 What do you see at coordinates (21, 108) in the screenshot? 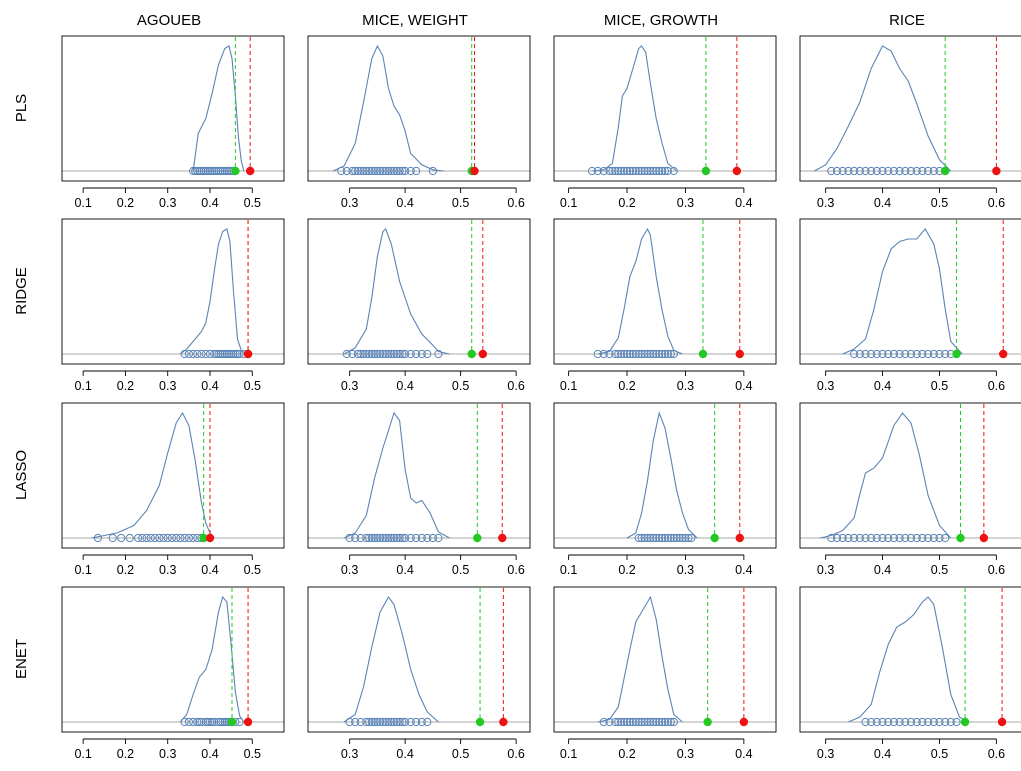
I see `row-title-pls: PLS` at bounding box center [21, 108].